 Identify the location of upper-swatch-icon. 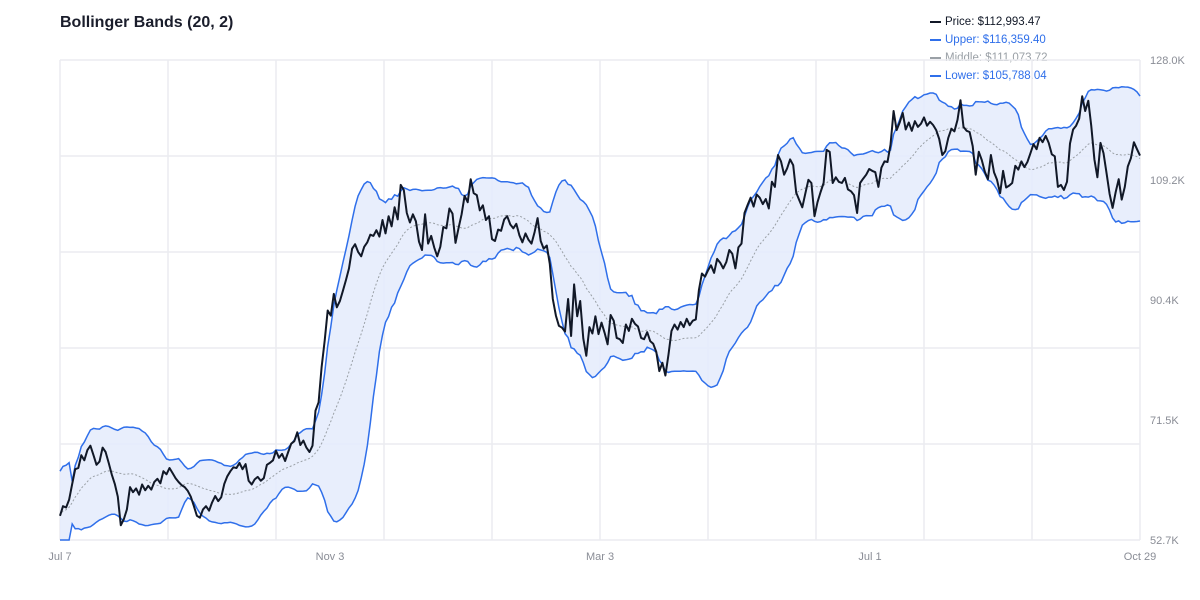
(935, 40).